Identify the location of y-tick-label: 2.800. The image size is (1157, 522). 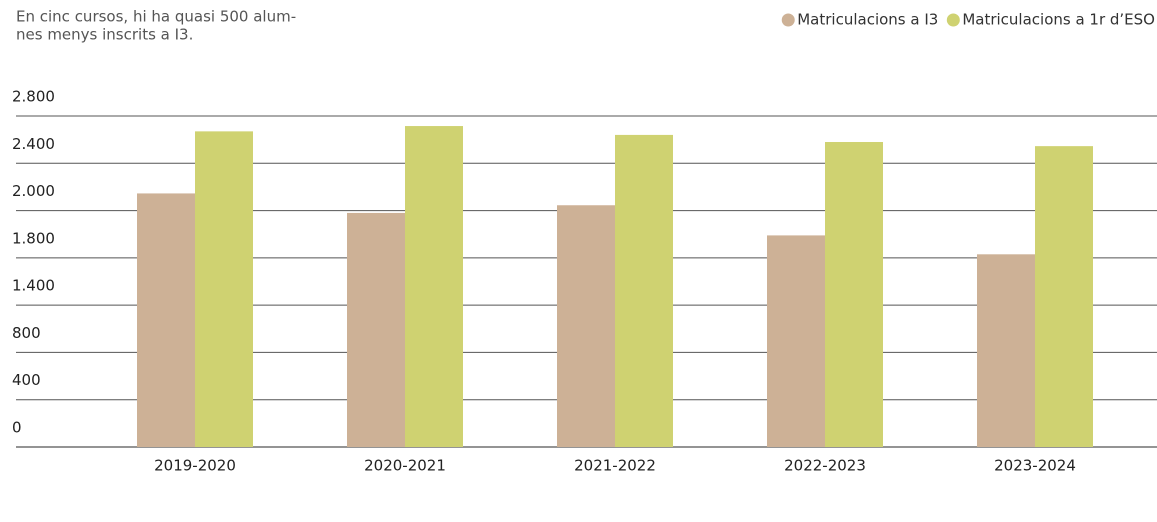
(33, 97).